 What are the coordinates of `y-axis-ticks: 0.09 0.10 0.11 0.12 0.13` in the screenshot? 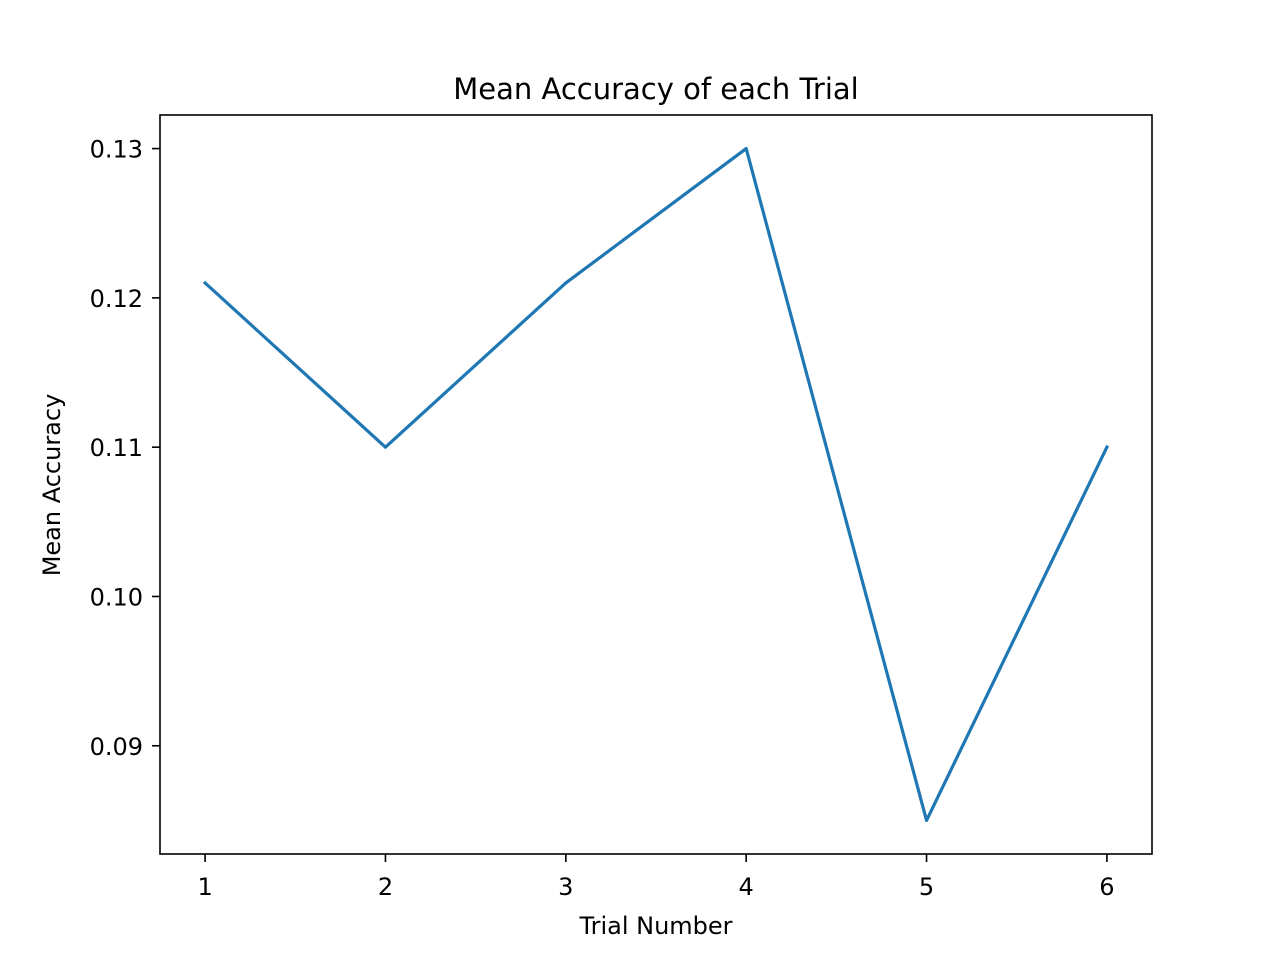 It's located at (125, 448).